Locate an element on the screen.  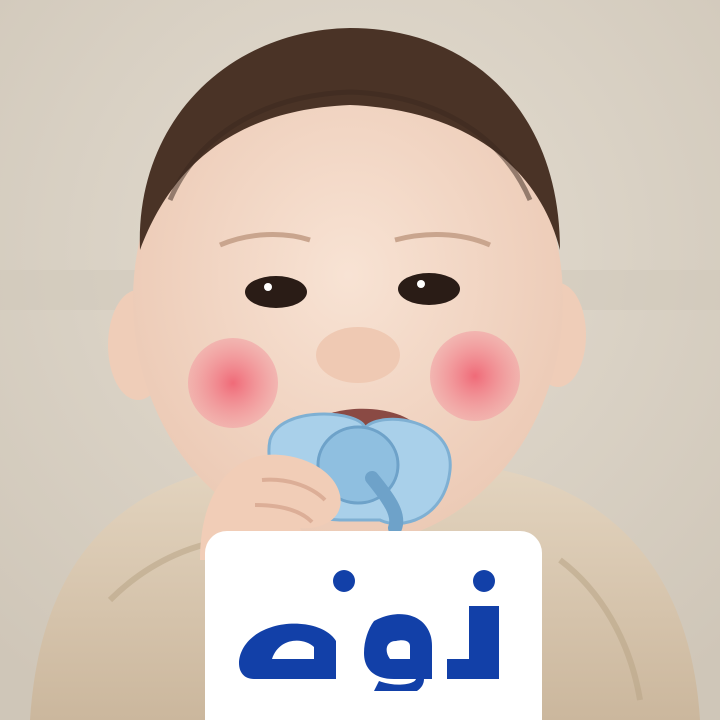
nose is located at coordinates (358, 355).